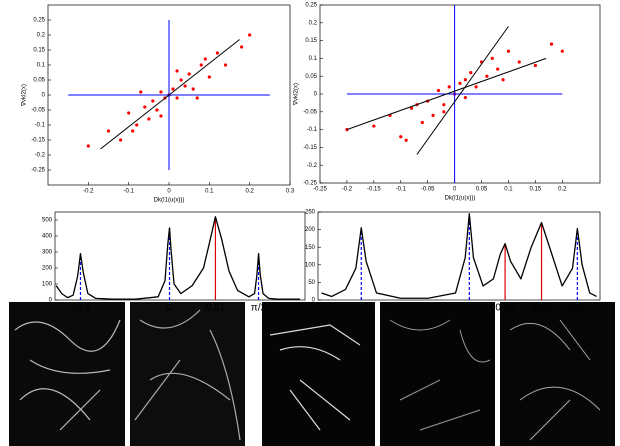 This screenshot has height=446, width=620. What do you see at coordinates (88, 192) in the screenshot?
I see `x-tick-label: -0.2` at bounding box center [88, 192].